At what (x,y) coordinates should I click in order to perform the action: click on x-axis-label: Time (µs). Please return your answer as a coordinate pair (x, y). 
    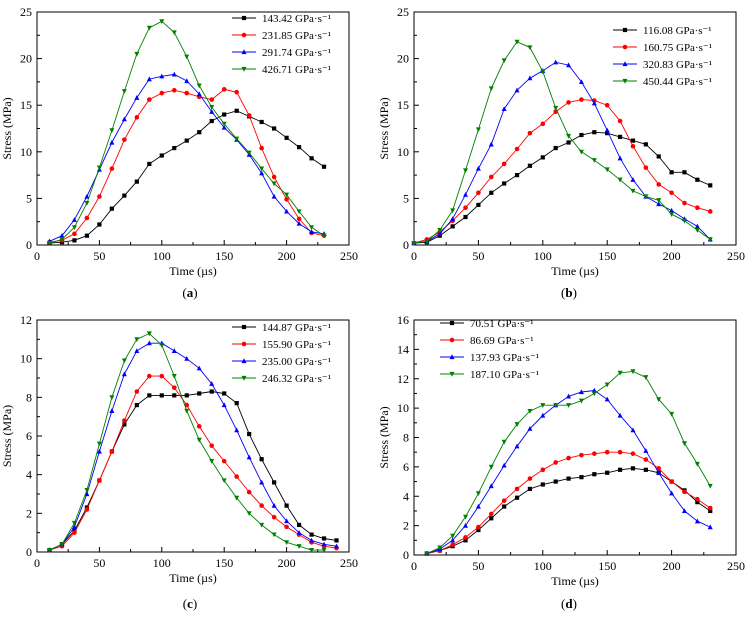
    Looking at the image, I should click on (574, 581).